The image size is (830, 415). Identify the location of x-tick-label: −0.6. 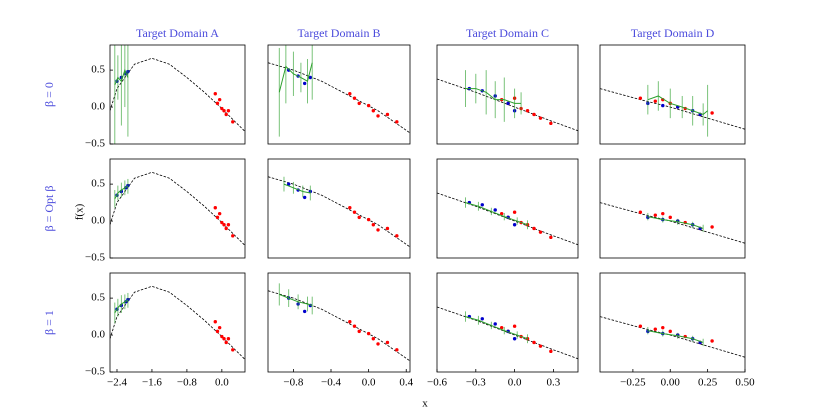
(437, 383).